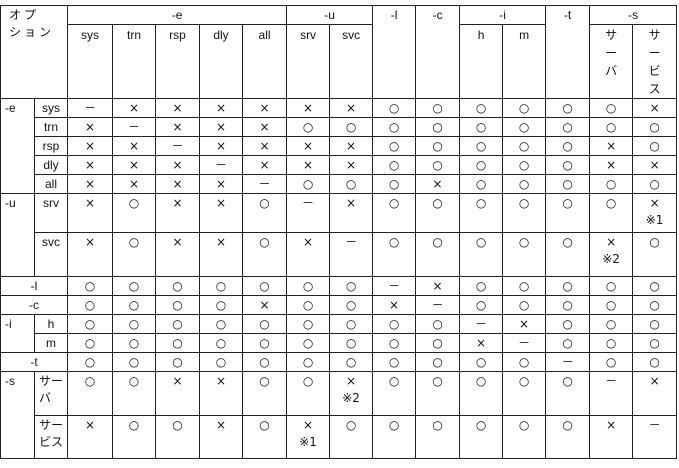 The image size is (679, 468). What do you see at coordinates (17, 333) in the screenshot?
I see `row-group-header: -i` at bounding box center [17, 333].